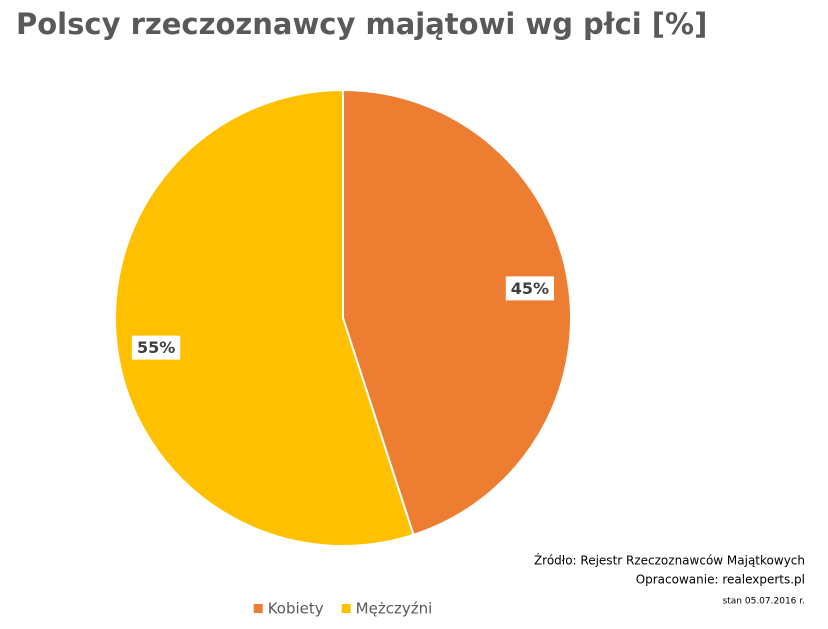 The image size is (828, 629). Describe the element at coordinates (720, 580) in the screenshot. I see `author-note: Opracowanie: realexperts.pl` at that location.